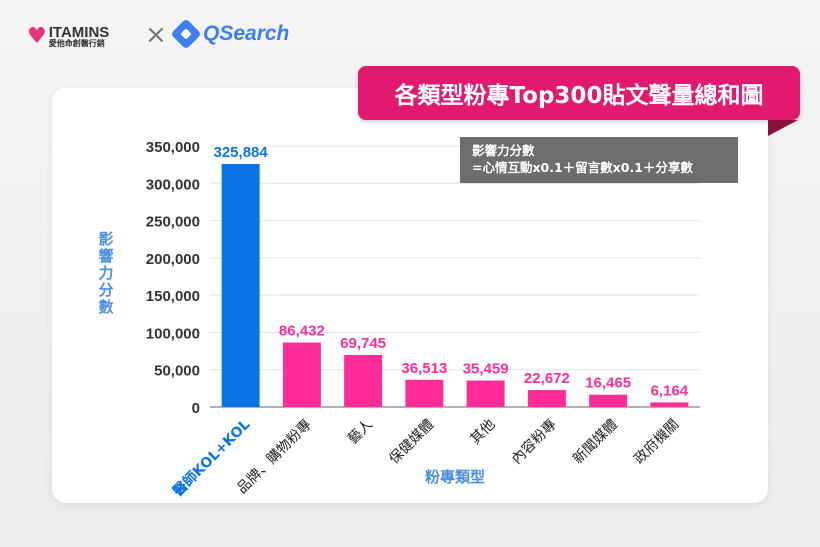 This screenshot has height=547, width=820. What do you see at coordinates (302, 331) in the screenshot?
I see `bar-value-label: 86,432` at bounding box center [302, 331].